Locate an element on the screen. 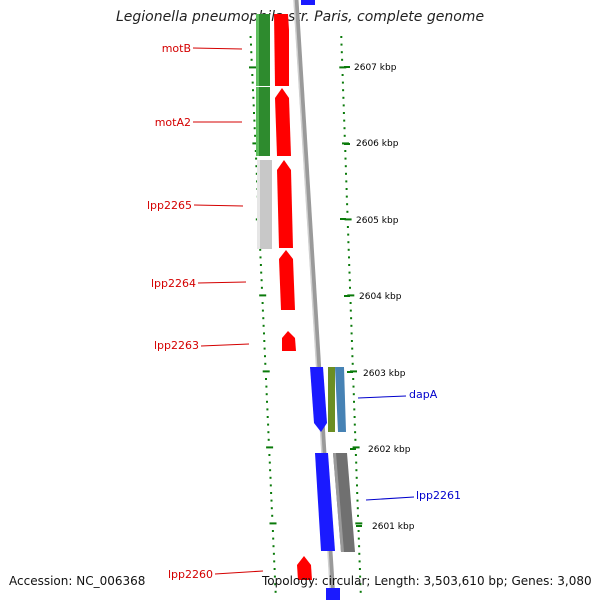 The width and height of the screenshot is (600, 600). label-motA2: motA2 is located at coordinates (173, 122).